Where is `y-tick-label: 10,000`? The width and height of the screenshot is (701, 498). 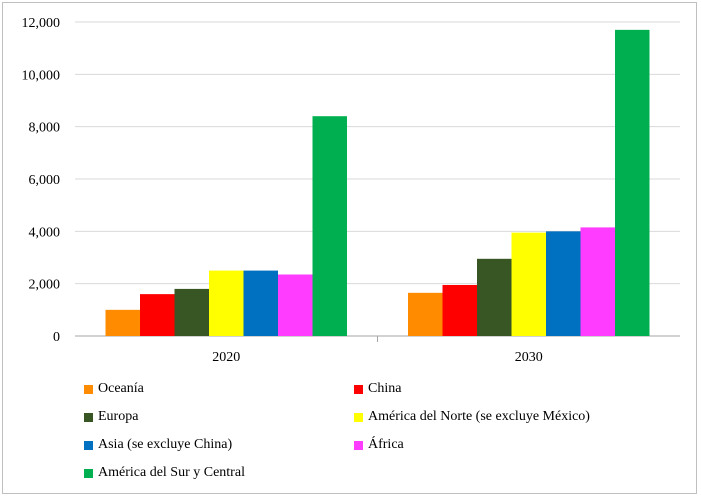 y-tick-label: 10,000 is located at coordinates (41, 75).